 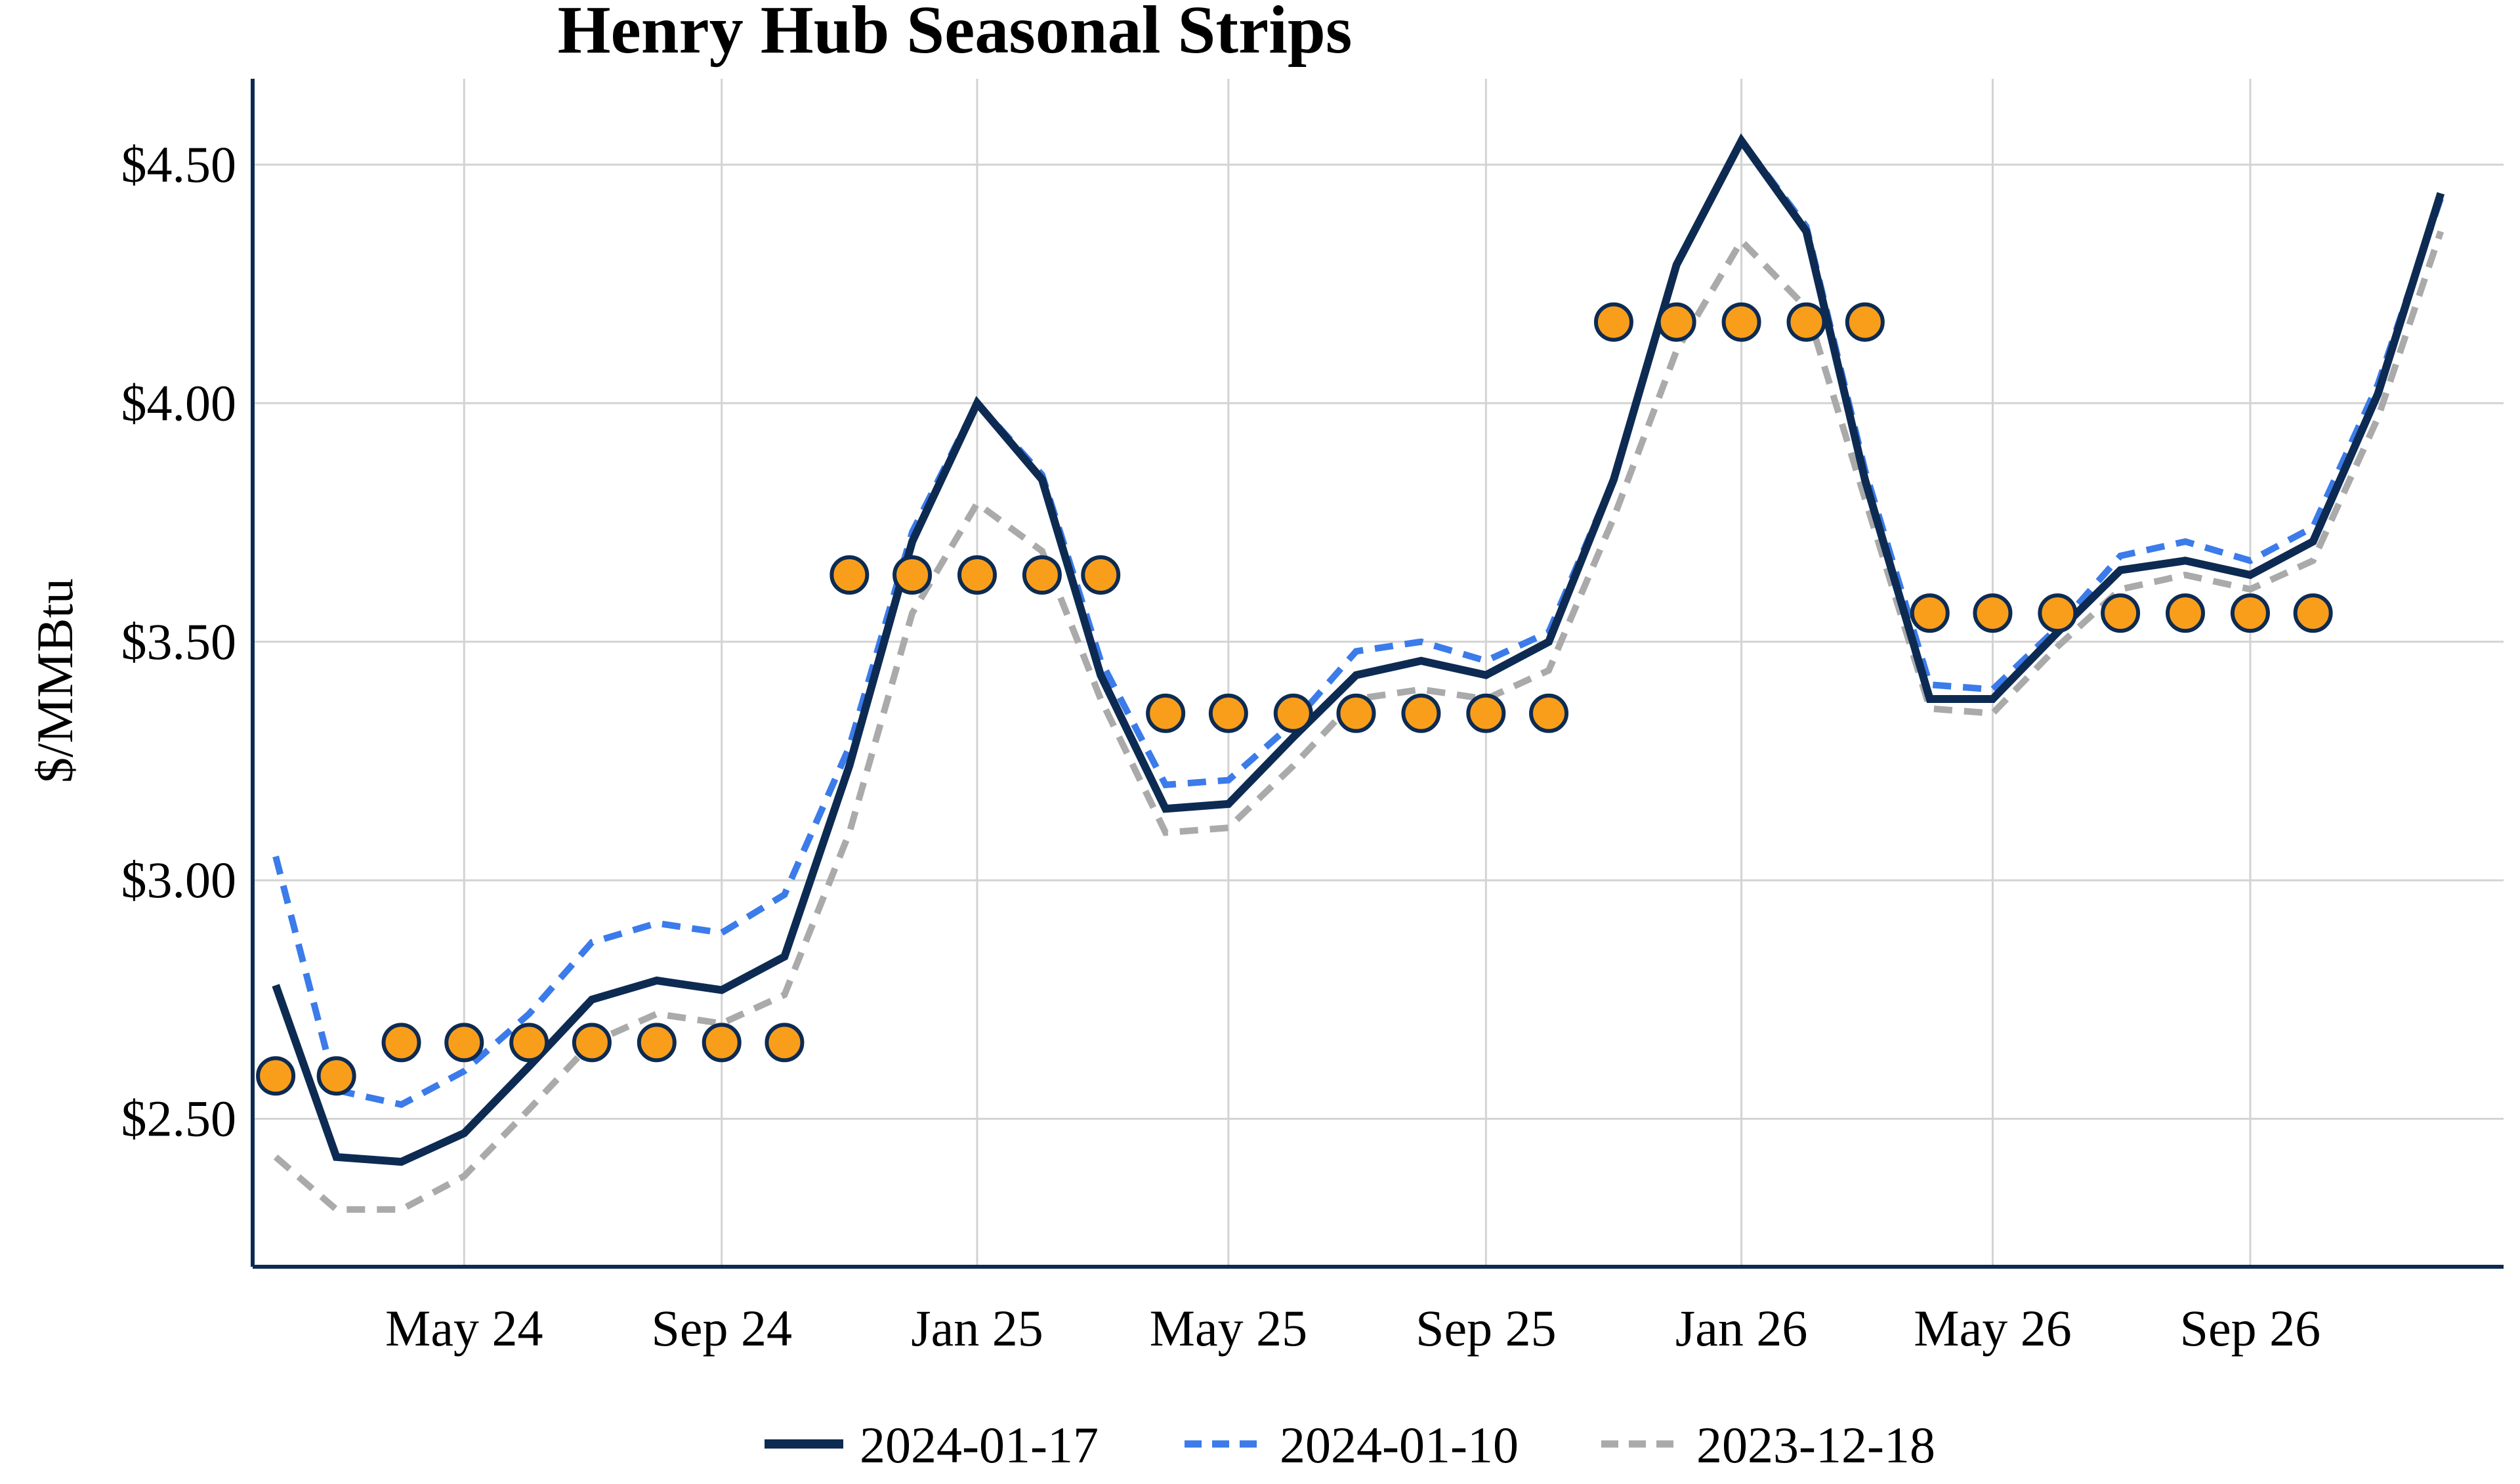 I want to click on x-tick-label: Sep 26, so click(x=2250, y=1328).